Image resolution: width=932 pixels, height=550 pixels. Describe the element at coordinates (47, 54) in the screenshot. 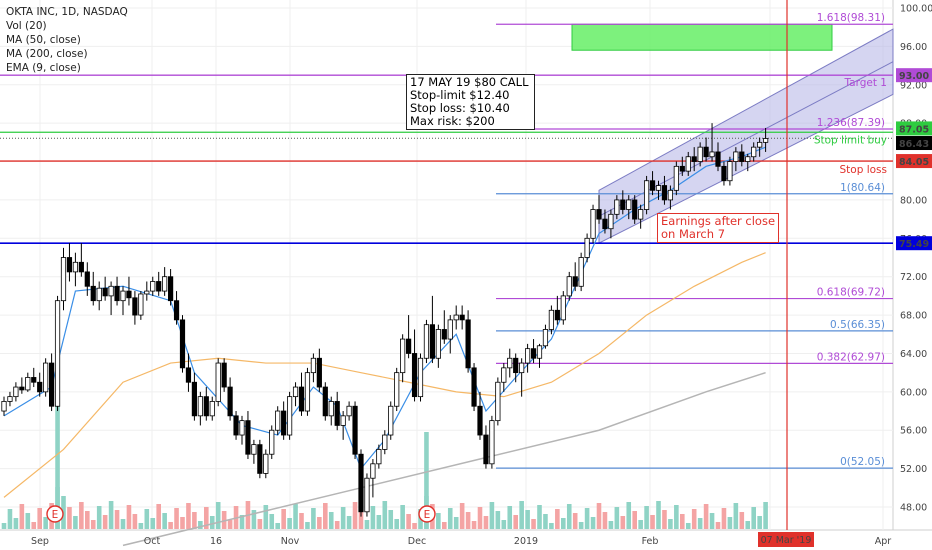

I see `legend-ma200: MA (200, close)` at that location.